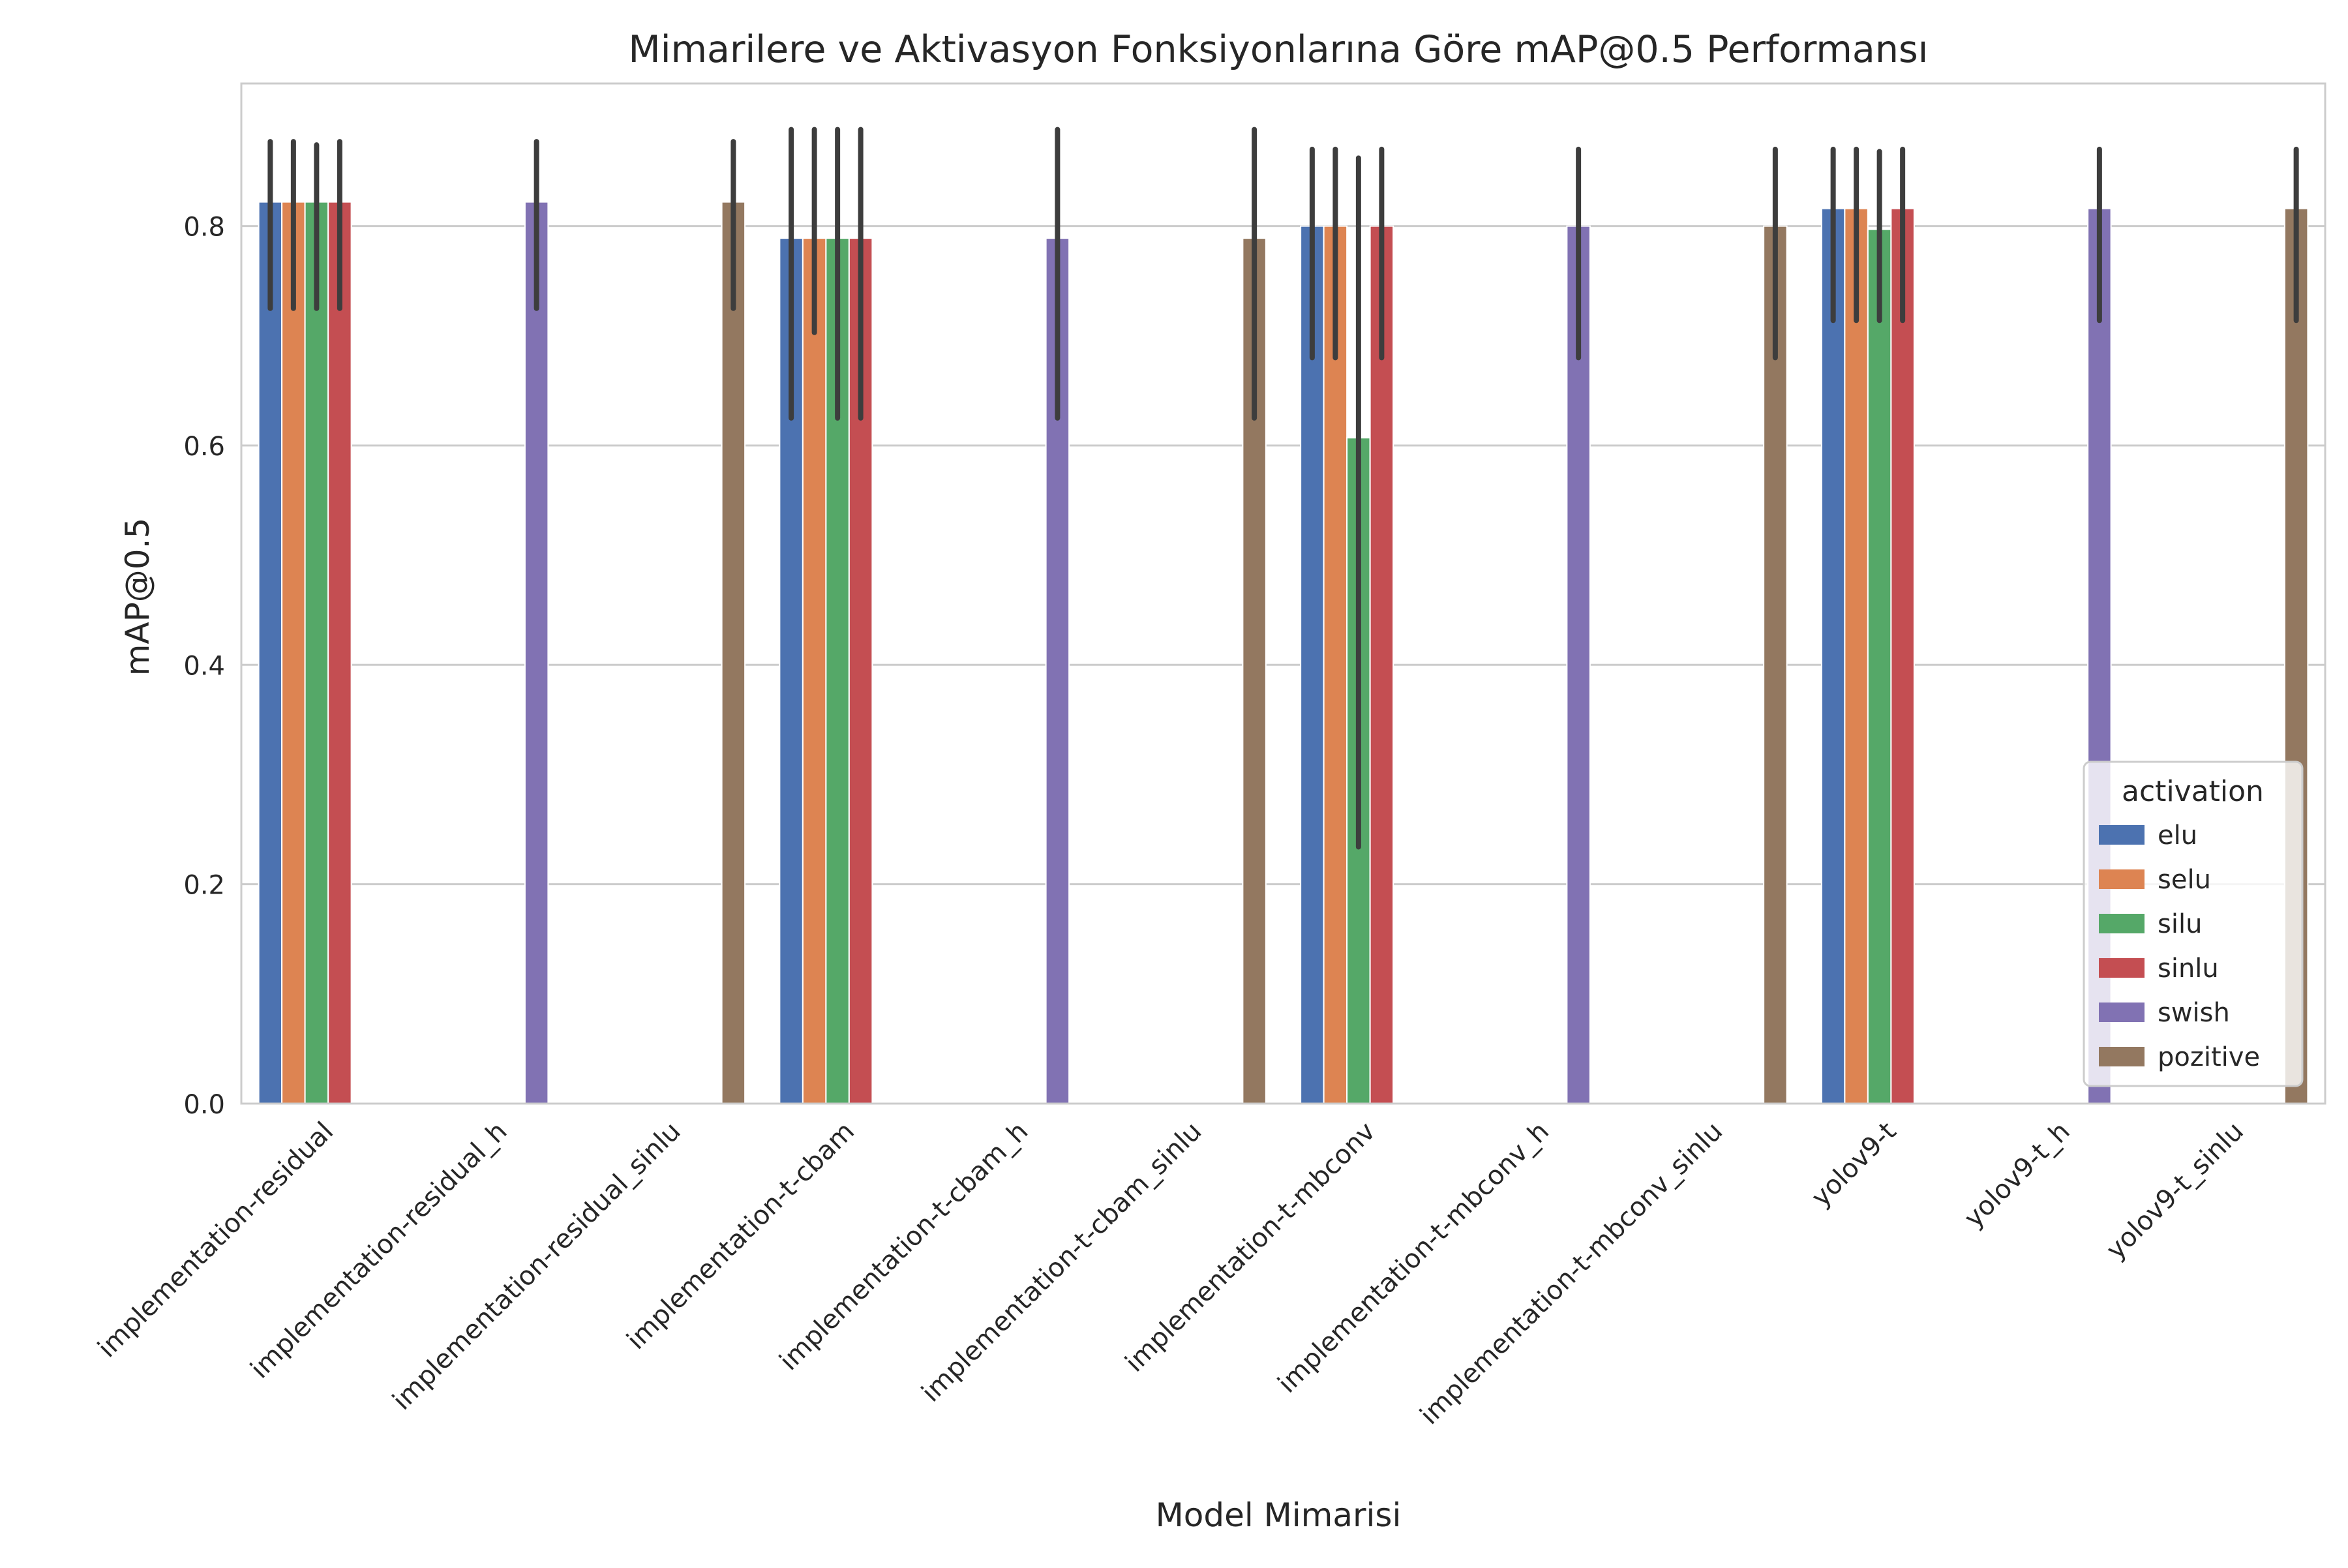 This screenshot has width=2348, height=1568. What do you see at coordinates (734, 652) in the screenshot?
I see `bar-pozitive-implementation-residual_sinlu` at bounding box center [734, 652].